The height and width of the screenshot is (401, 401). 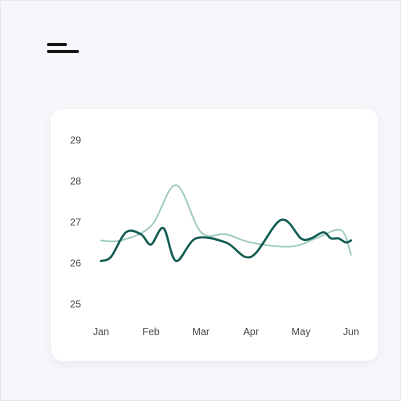 What do you see at coordinates (76, 305) in the screenshot?
I see `y-tick-label: 25` at bounding box center [76, 305].